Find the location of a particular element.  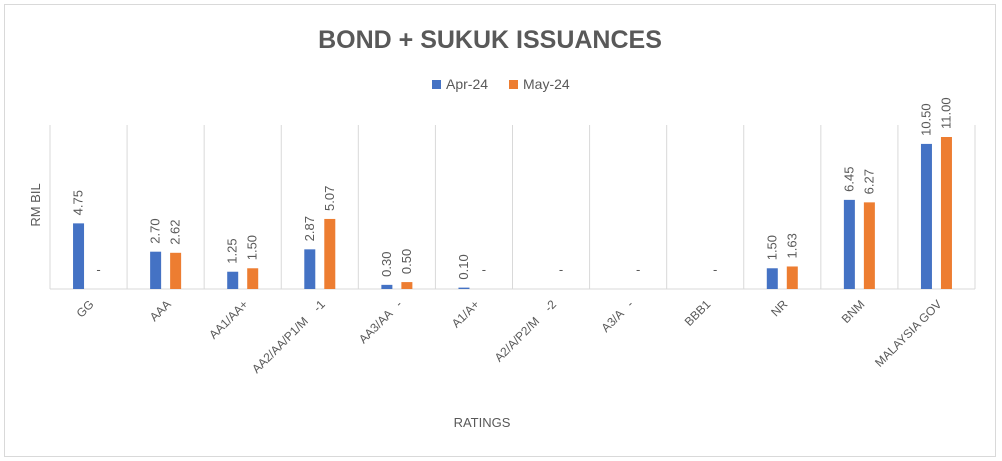

data-label-may-24-a3-a: - is located at coordinates (638, 269).